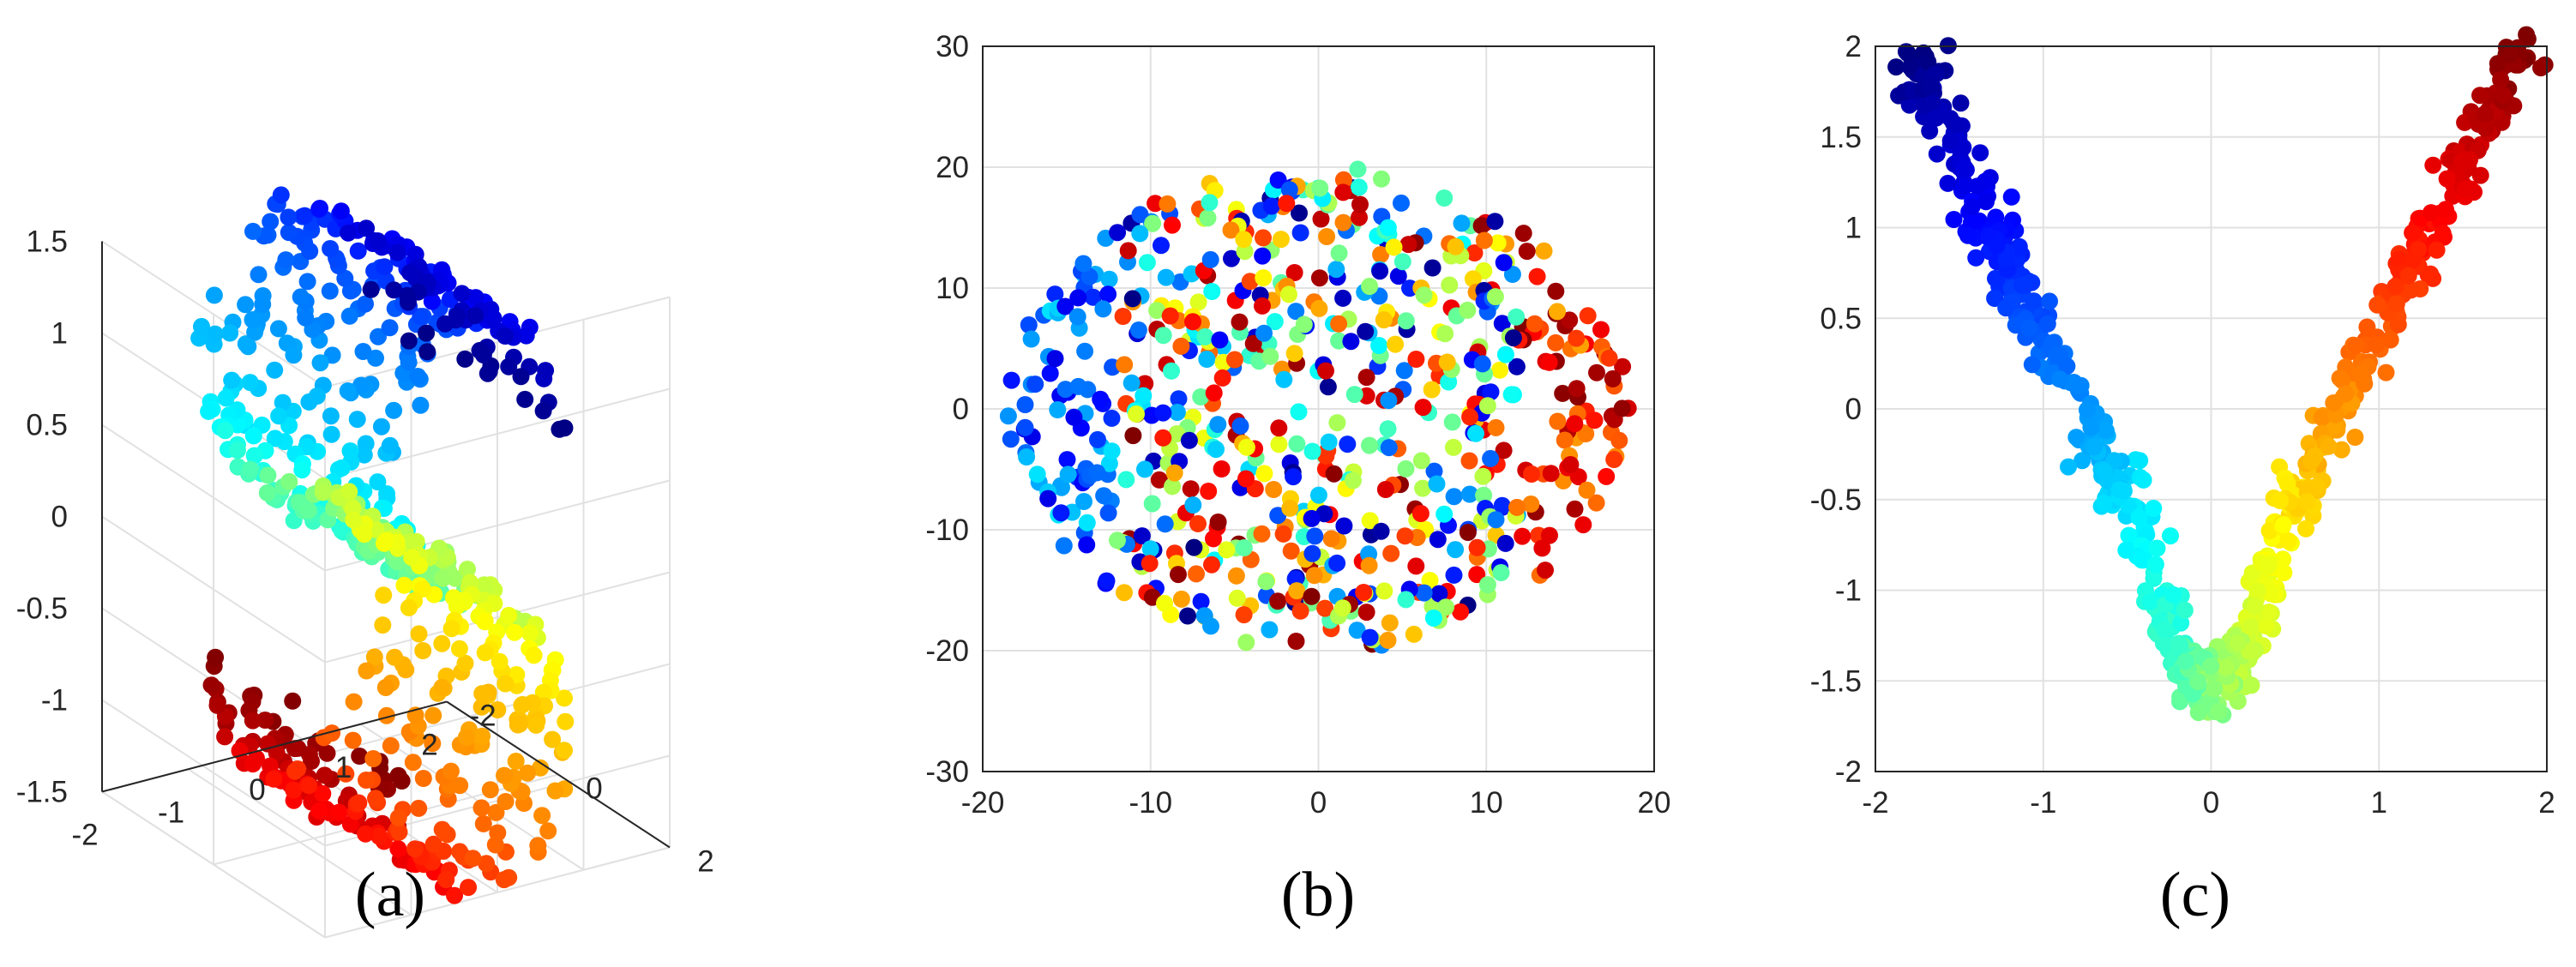  Describe the element at coordinates (2195, 895) in the screenshot. I see `caption-c: (c)` at that location.